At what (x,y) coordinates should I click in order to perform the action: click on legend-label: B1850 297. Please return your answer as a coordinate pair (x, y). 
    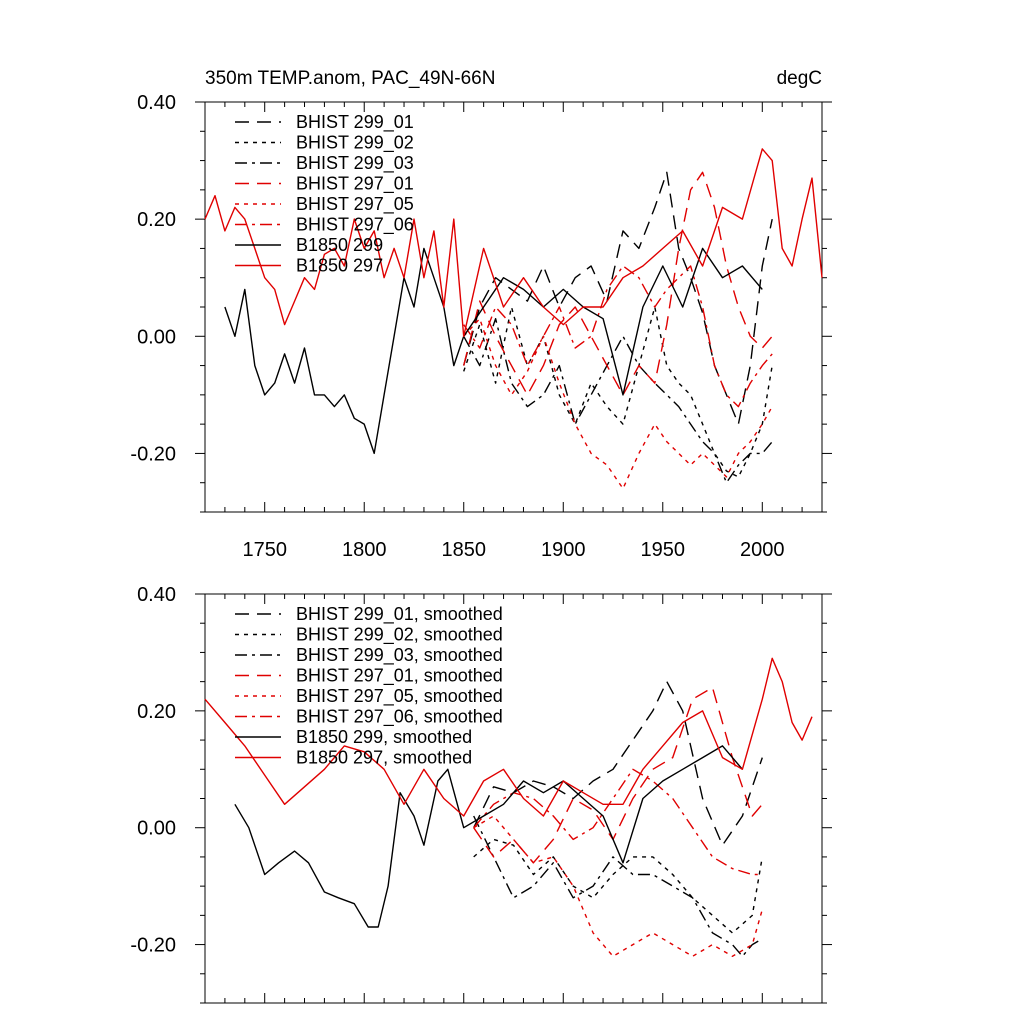
    Looking at the image, I should click on (339, 266).